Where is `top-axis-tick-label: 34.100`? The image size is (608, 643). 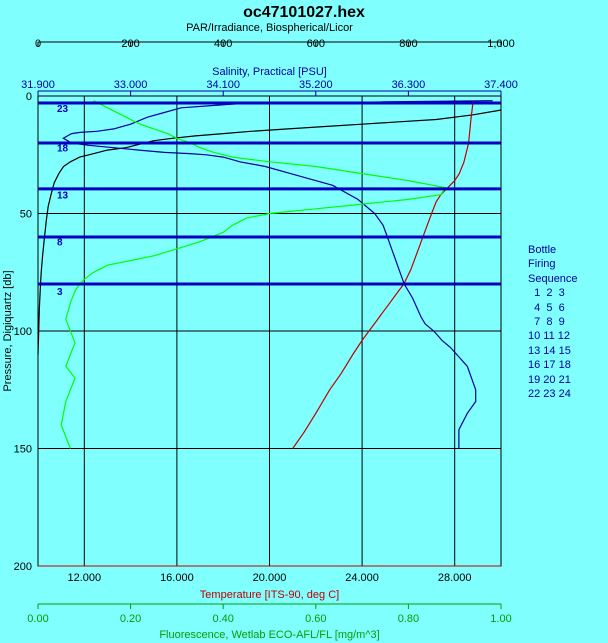 top-axis-tick-label: 34.100 is located at coordinates (223, 85).